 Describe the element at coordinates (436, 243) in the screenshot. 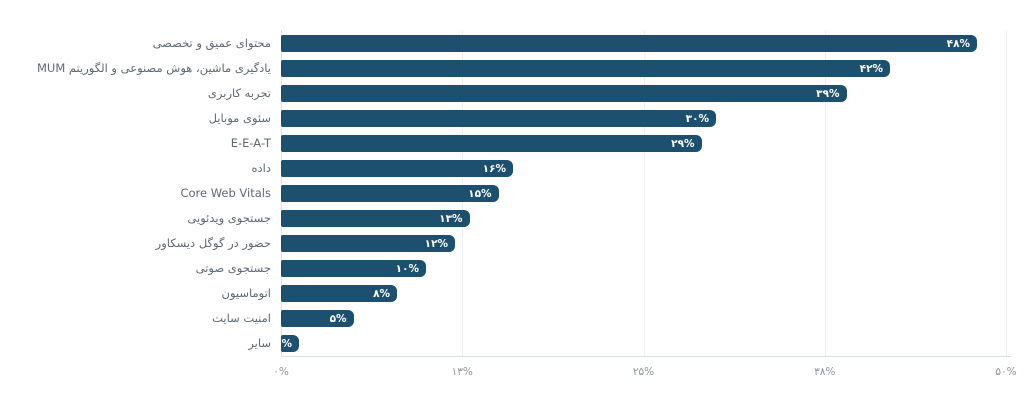

I see `bar-value-label: ۱۲%` at that location.